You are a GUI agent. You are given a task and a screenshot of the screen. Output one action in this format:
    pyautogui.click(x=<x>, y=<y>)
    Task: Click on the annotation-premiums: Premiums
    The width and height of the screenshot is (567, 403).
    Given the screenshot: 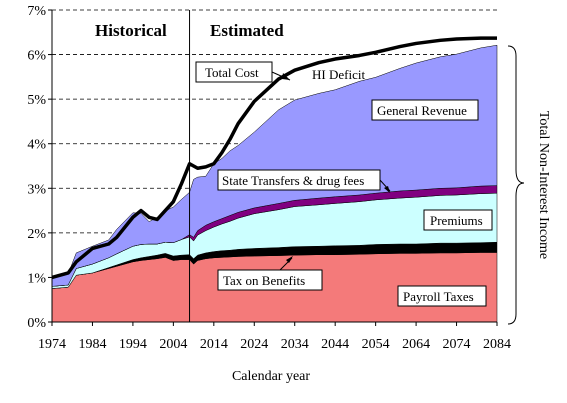 What is the action you would take?
    pyautogui.click(x=458, y=220)
    